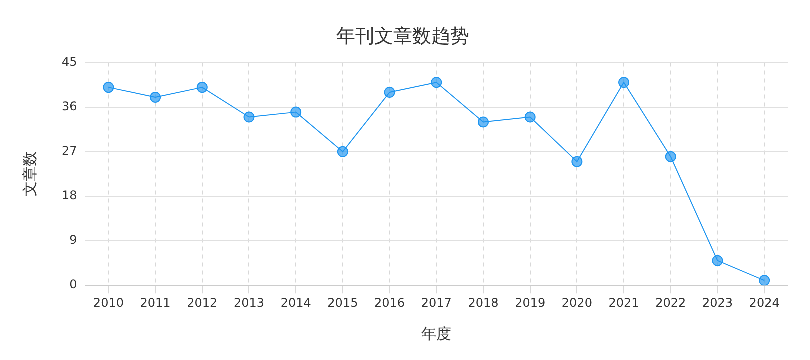  I want to click on x-tick-label: 2016, so click(390, 303).